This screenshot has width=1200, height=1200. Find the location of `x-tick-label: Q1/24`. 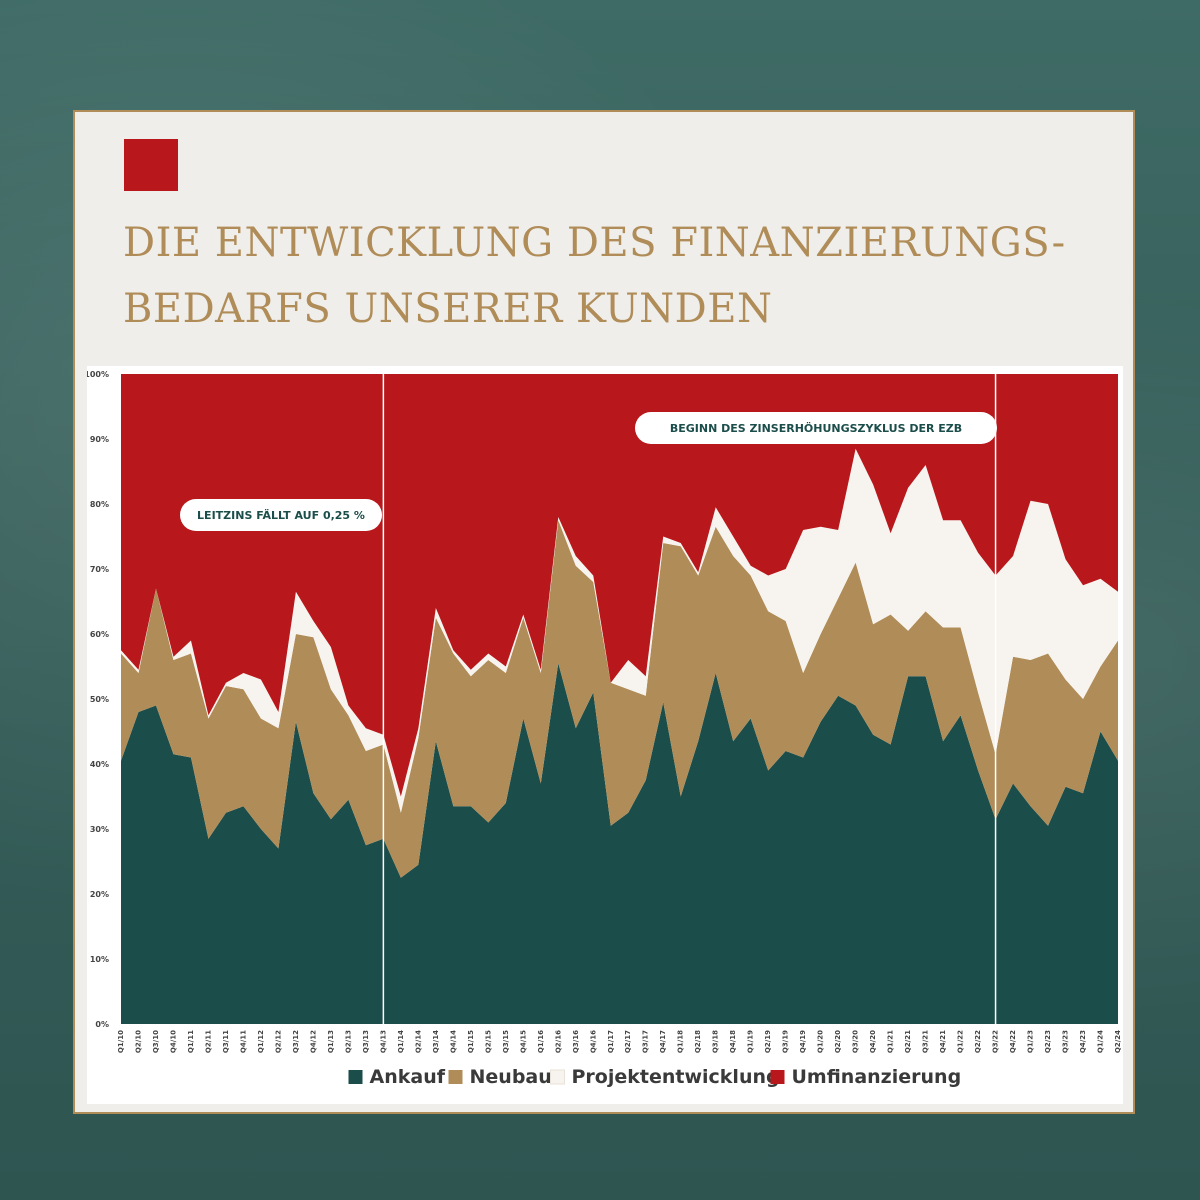

x-tick-label: Q1/24 is located at coordinates (1101, 1041).